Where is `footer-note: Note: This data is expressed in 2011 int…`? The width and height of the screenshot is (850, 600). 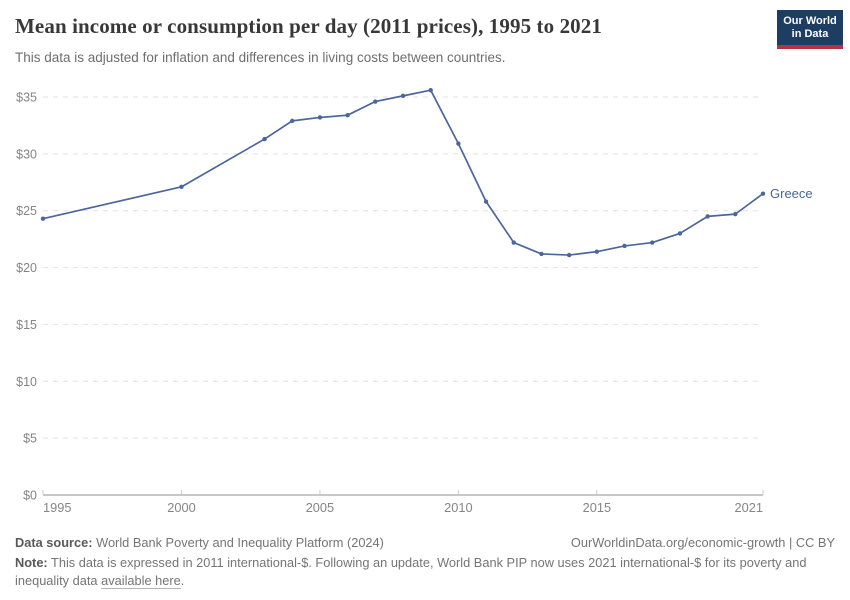 footer-note: Note: This data is expressed in 2011 int… is located at coordinates (425, 571).